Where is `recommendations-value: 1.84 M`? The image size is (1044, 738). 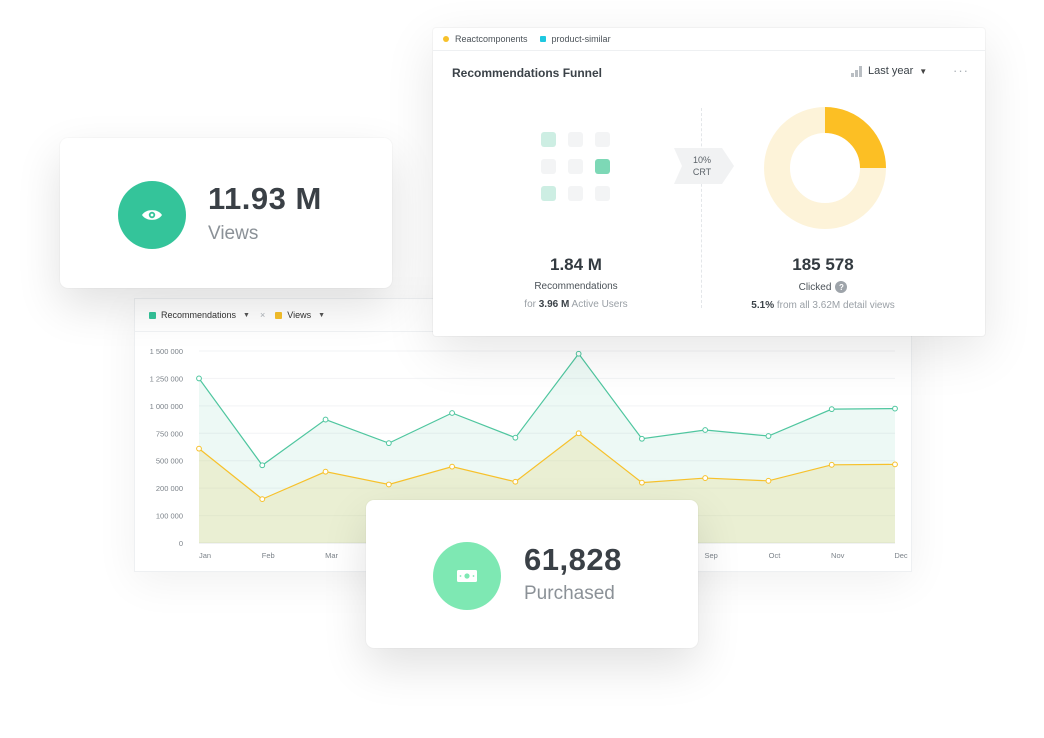 recommendations-value: 1.84 M is located at coordinates (576, 264).